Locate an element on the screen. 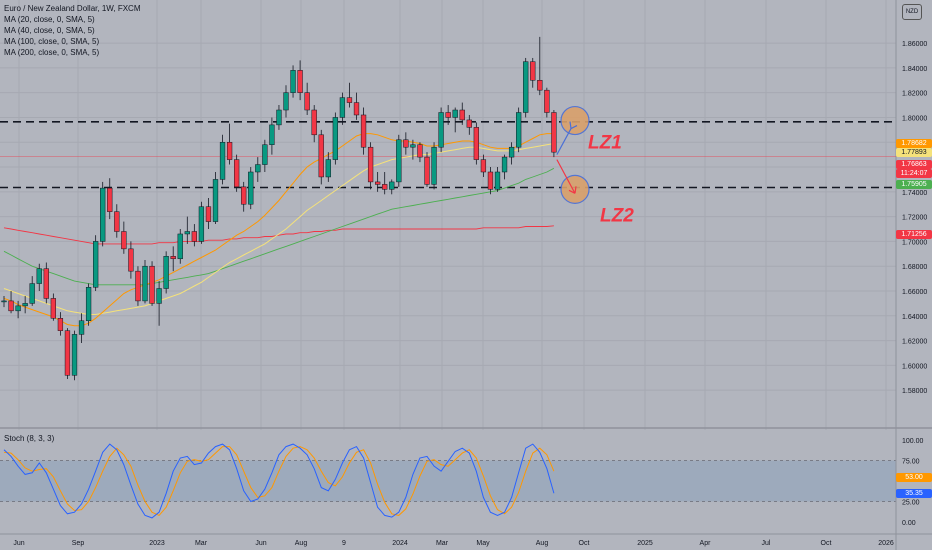 The width and height of the screenshot is (932, 550). time-tick-label: 2026 is located at coordinates (886, 543).